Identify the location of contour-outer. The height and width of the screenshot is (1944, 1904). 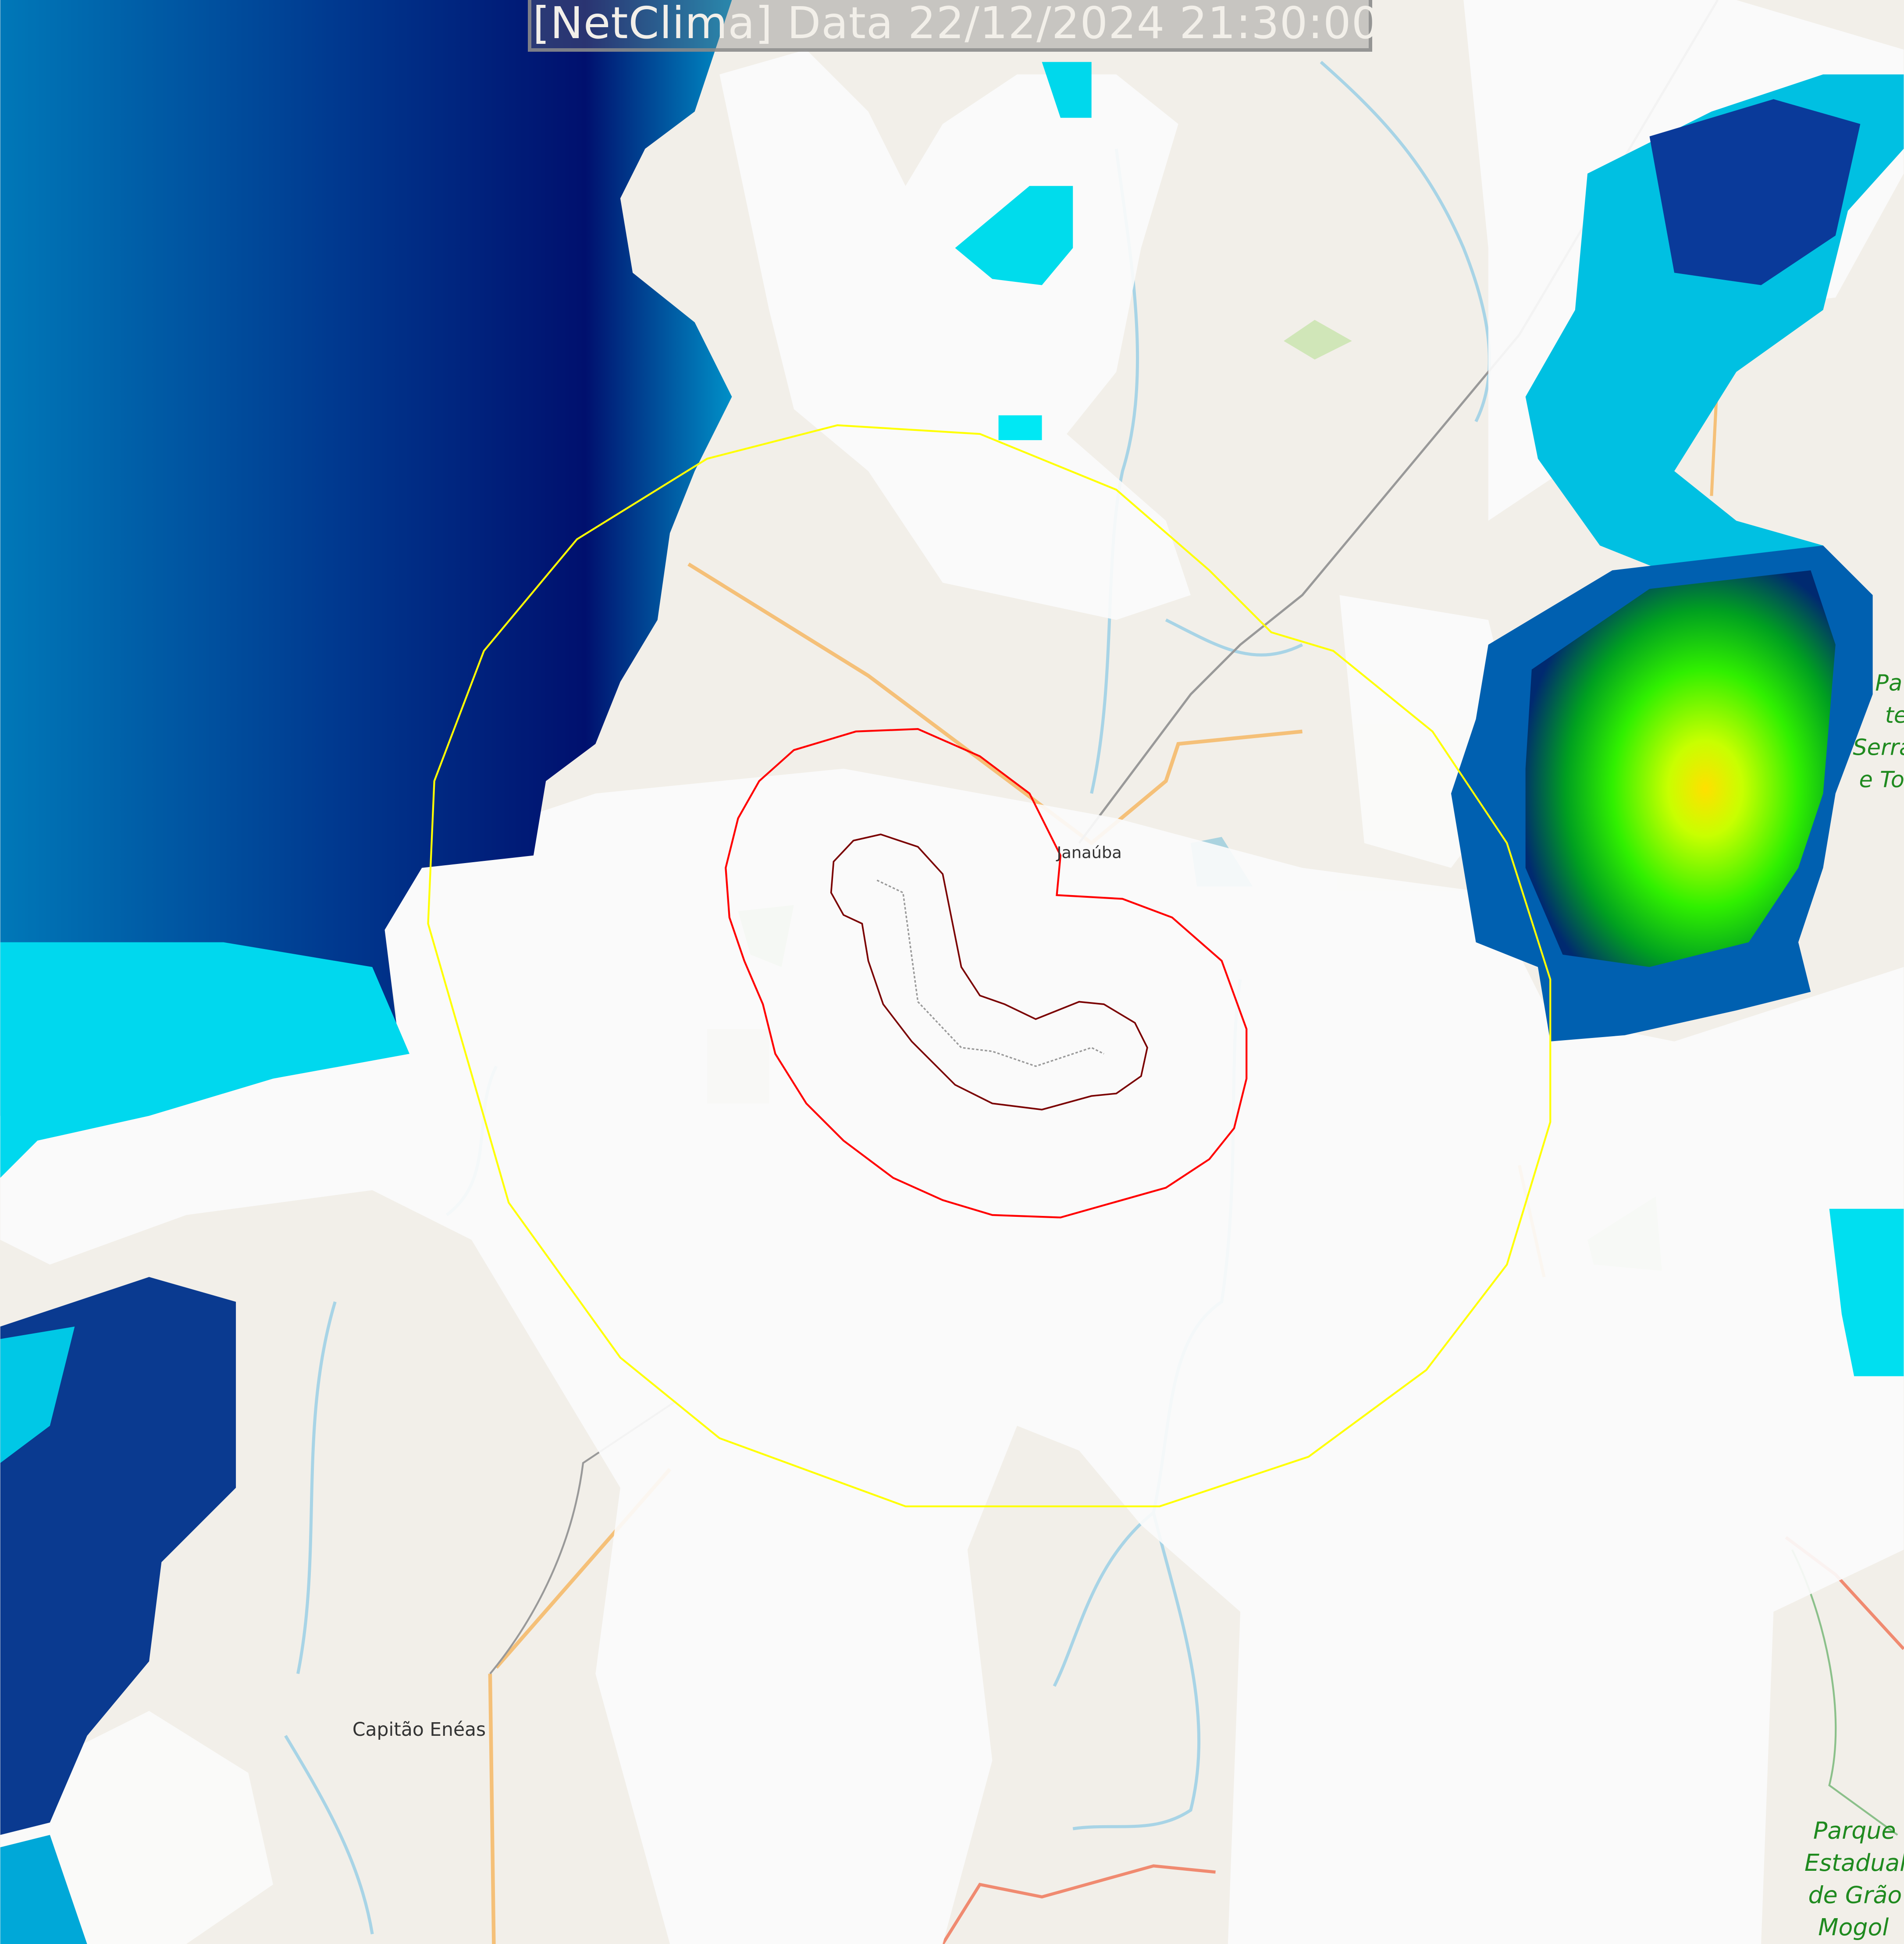
(987, 973).